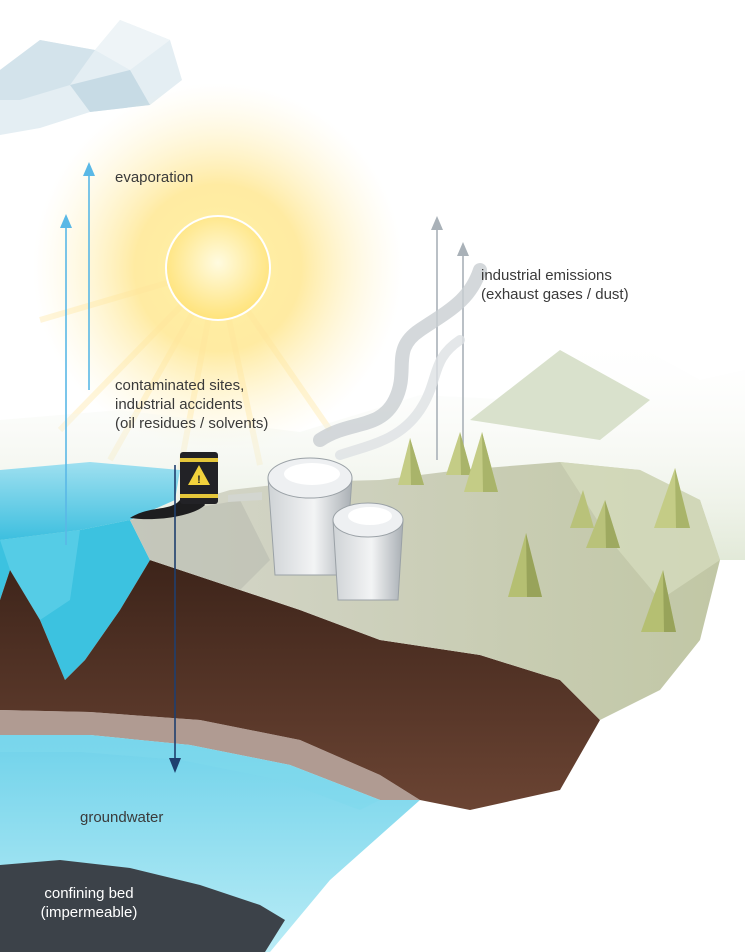  What do you see at coordinates (560, 395) in the screenshot?
I see `distant-hill` at bounding box center [560, 395].